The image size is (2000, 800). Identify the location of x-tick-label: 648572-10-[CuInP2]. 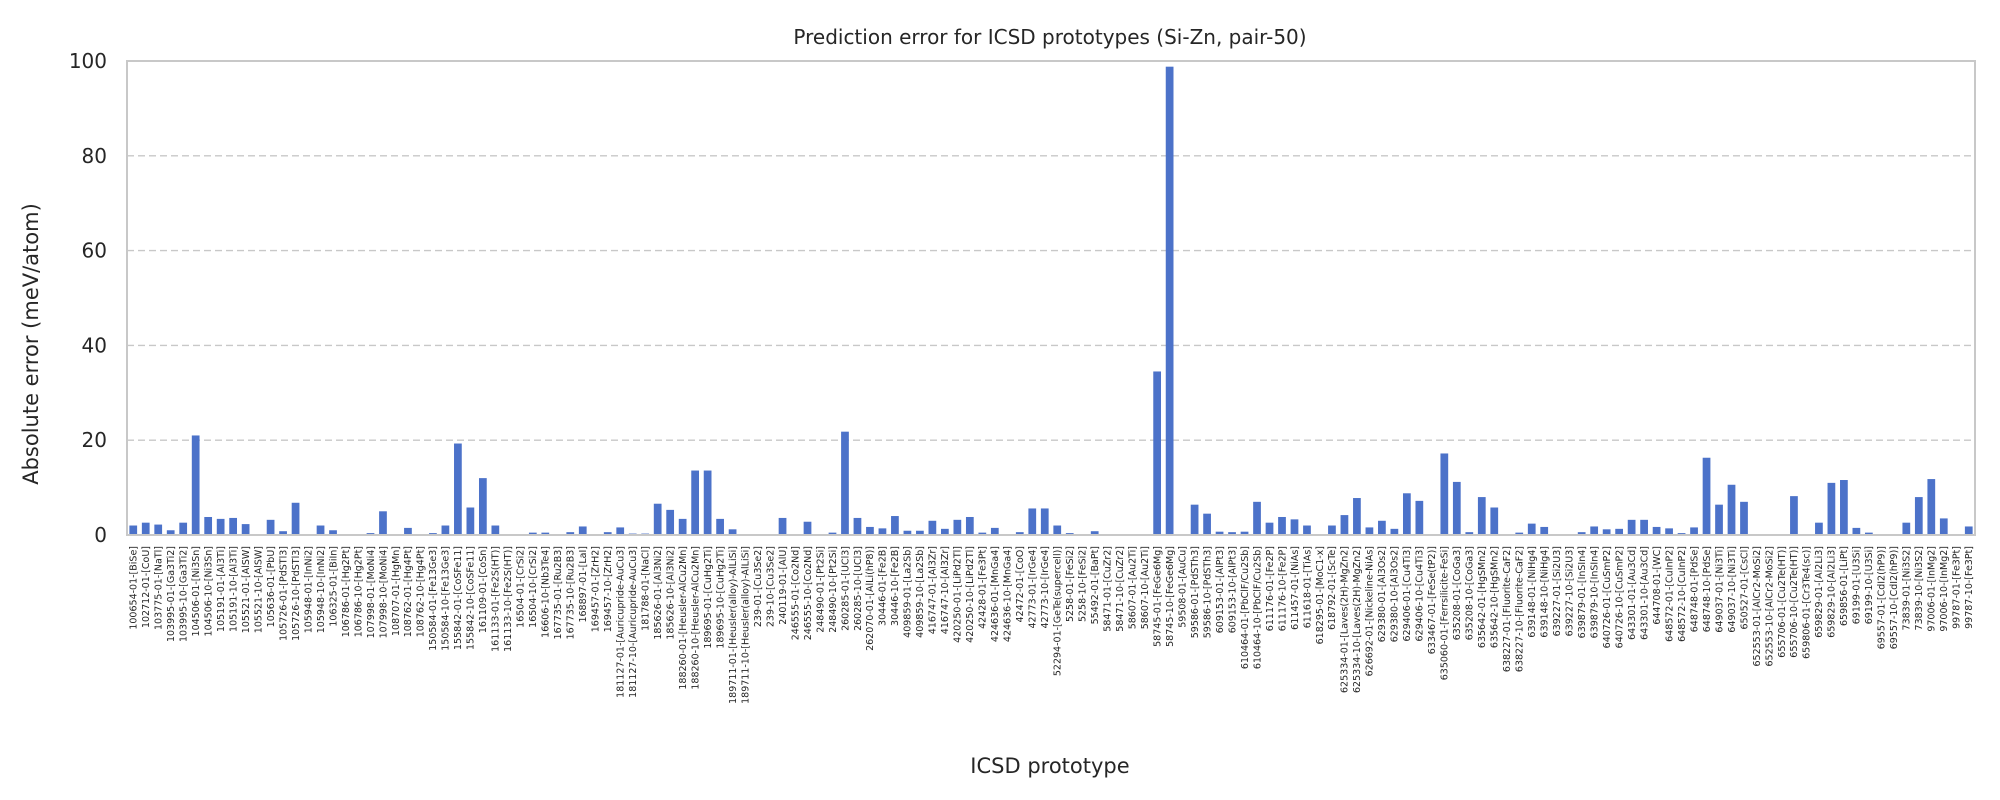
(1682, 594).